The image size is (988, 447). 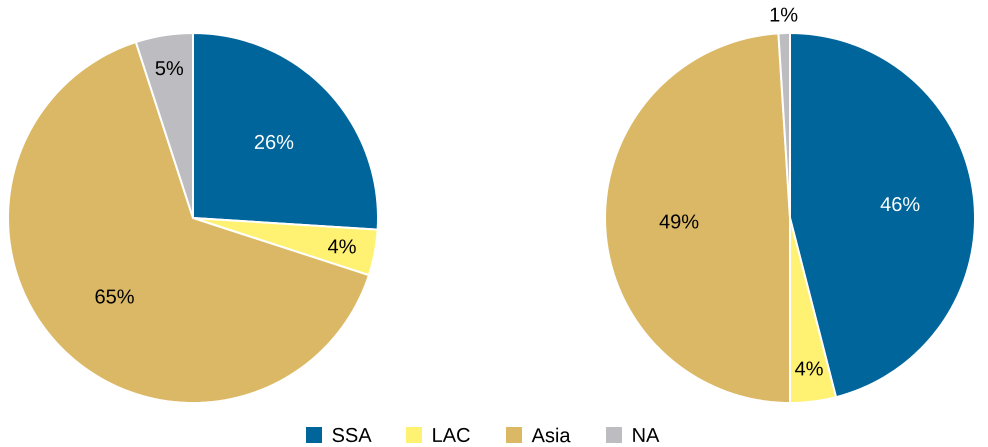 What do you see at coordinates (352, 435) in the screenshot?
I see `legend-label: SSA` at bounding box center [352, 435].